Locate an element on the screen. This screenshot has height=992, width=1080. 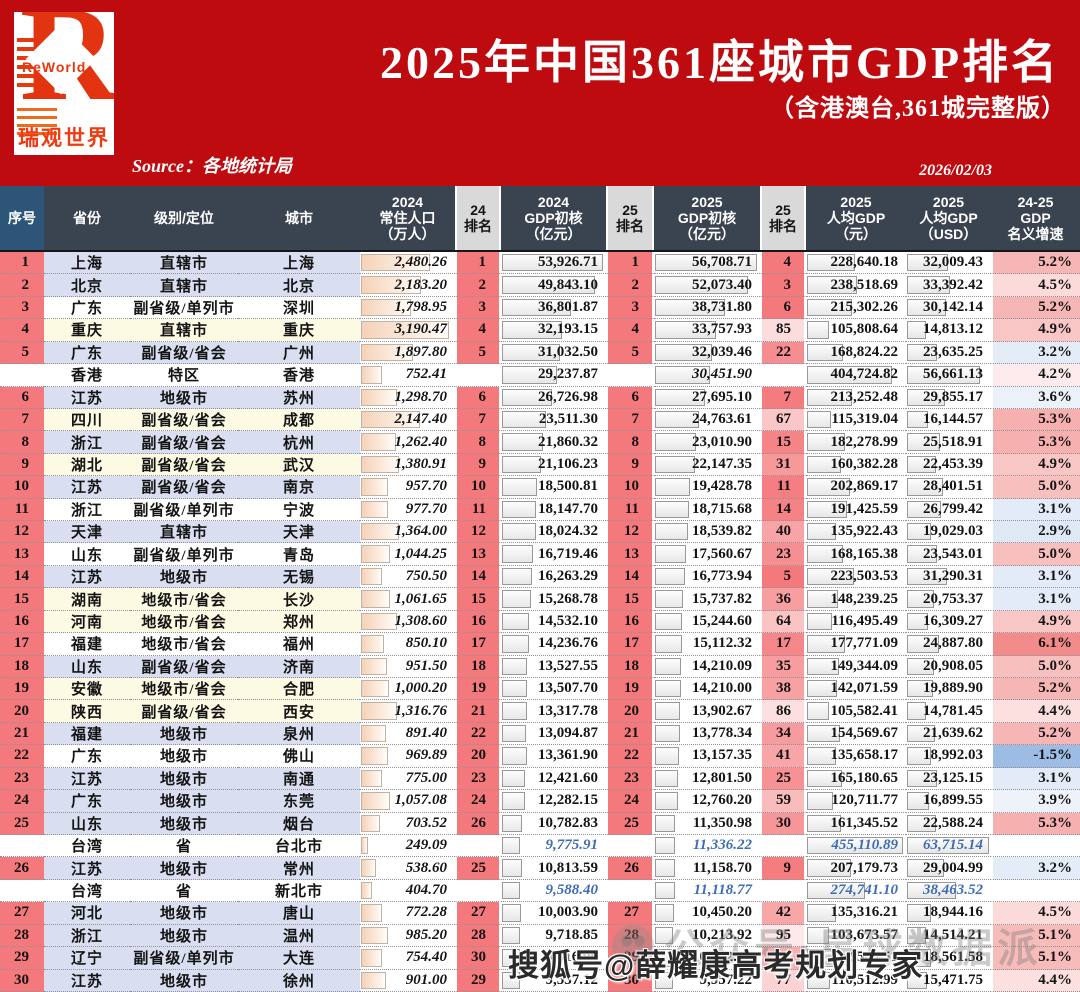
cell-r25: 18 is located at coordinates (630, 667).